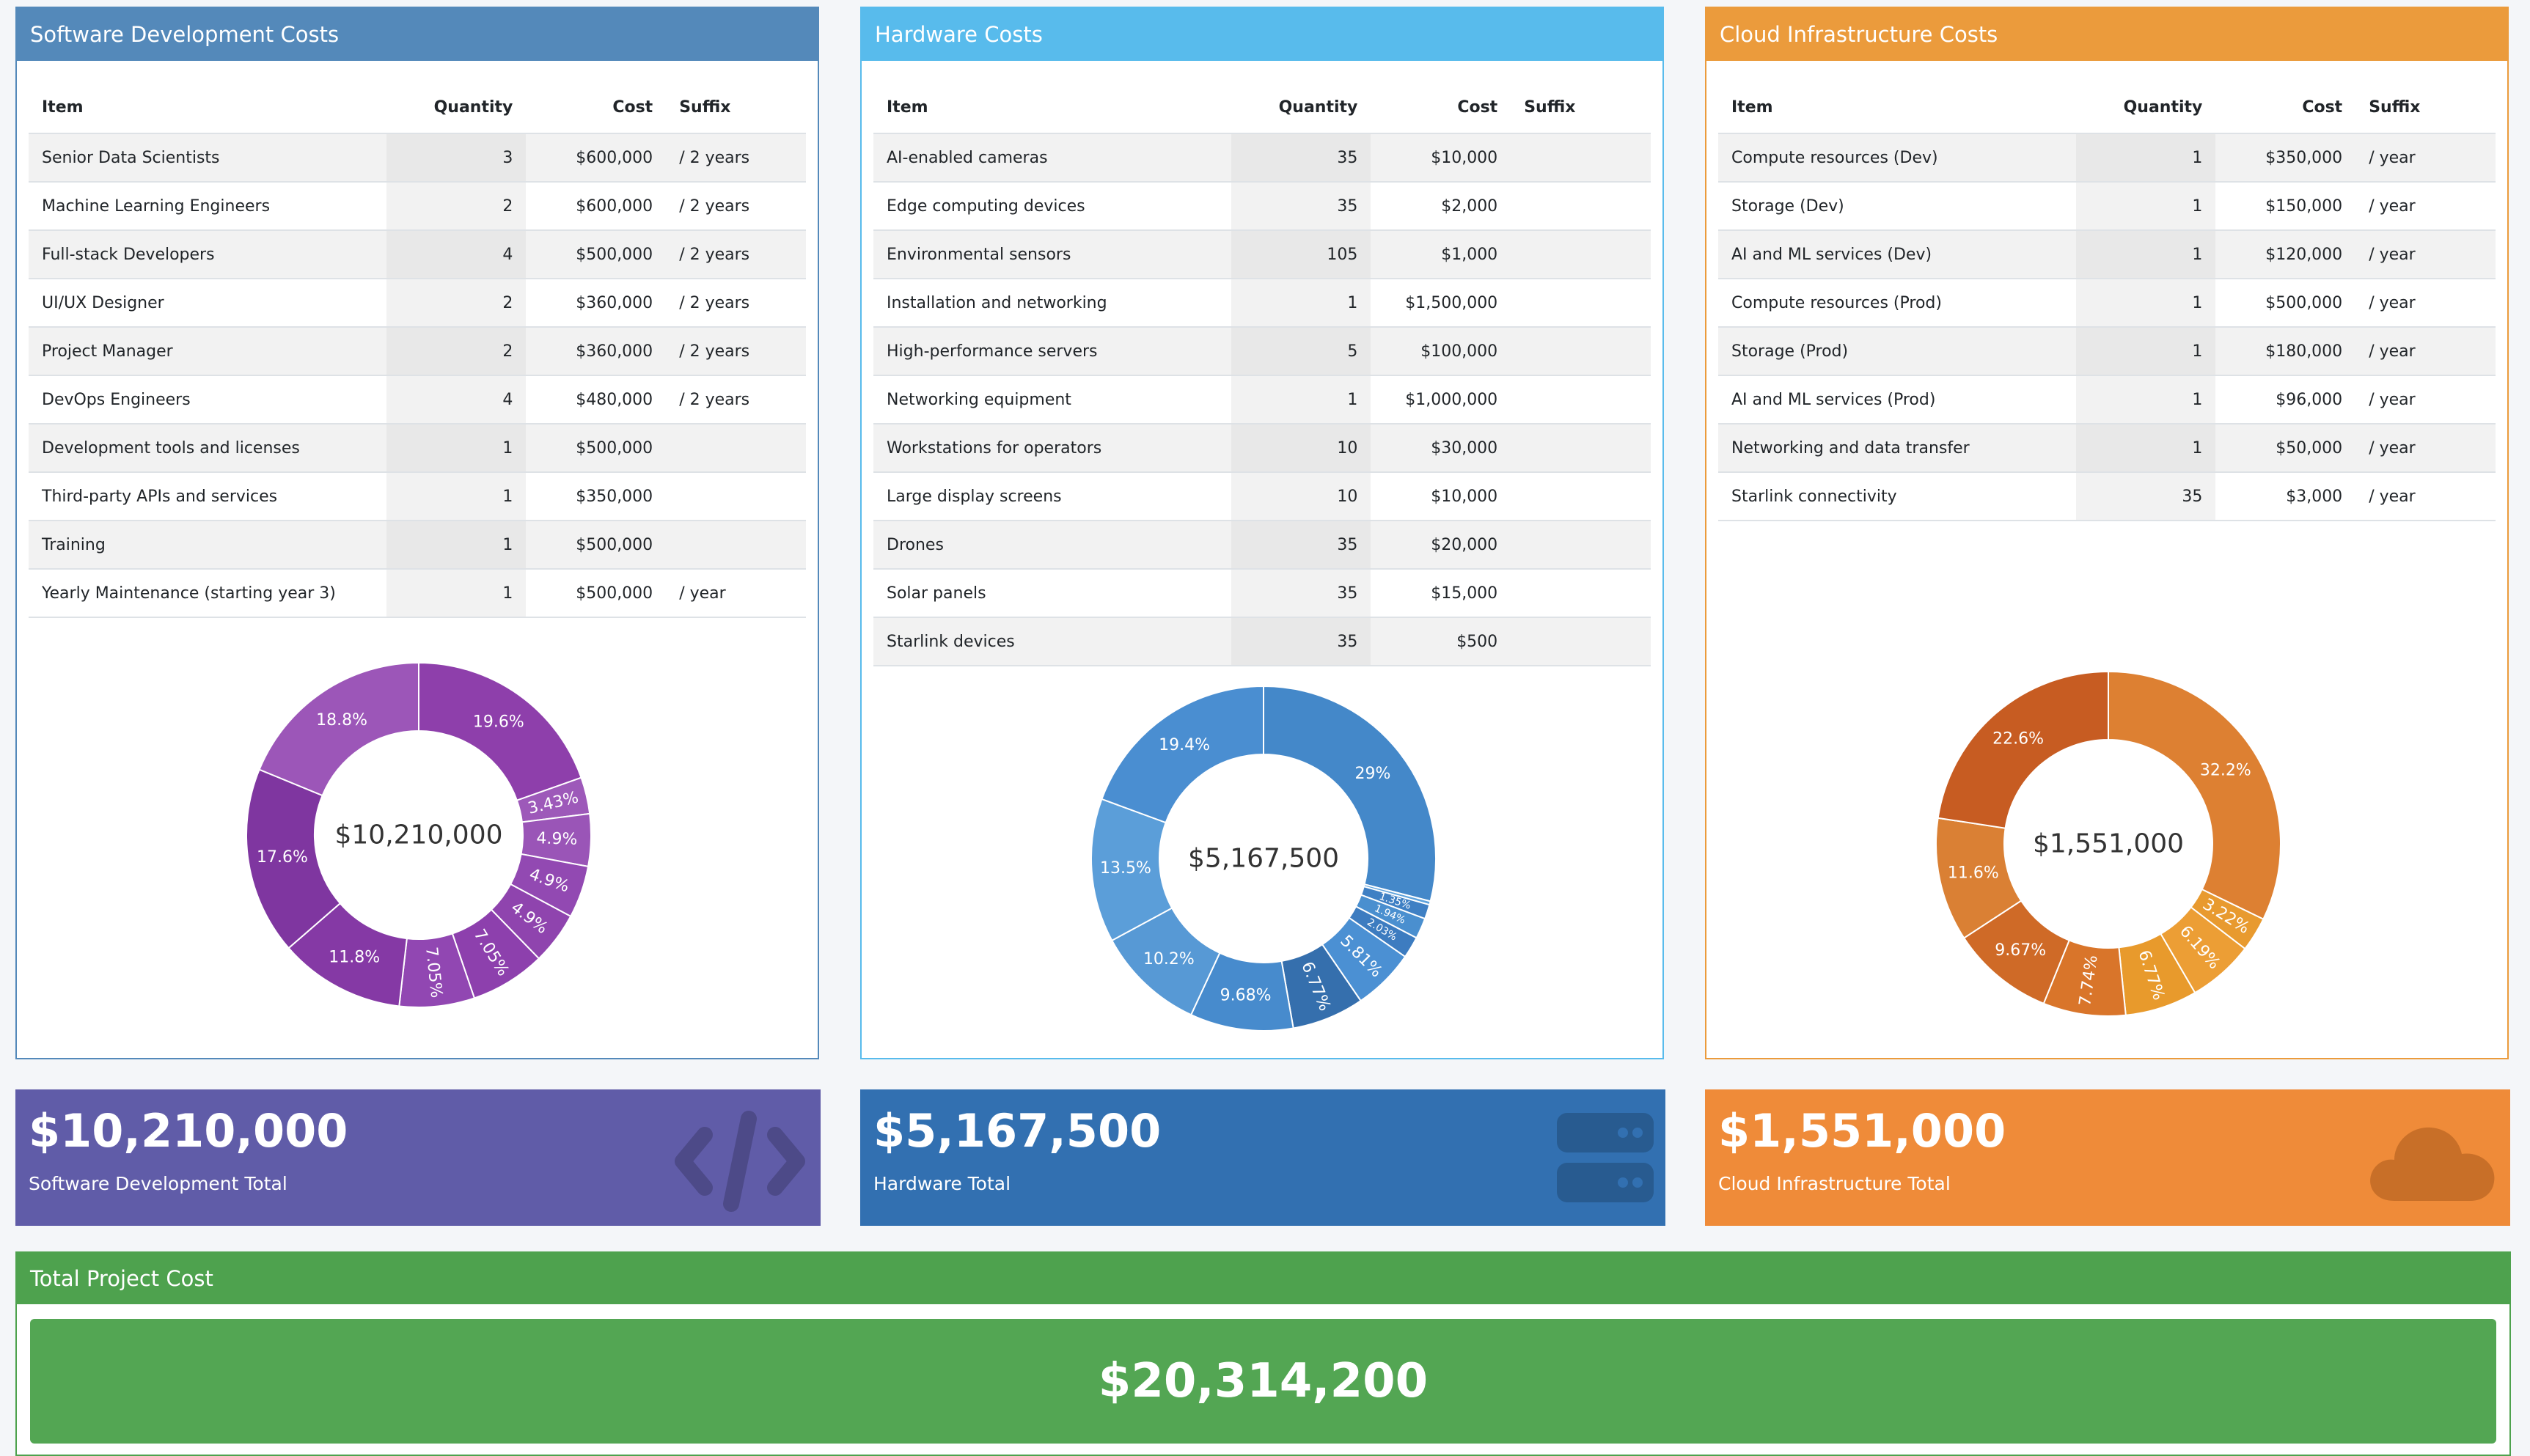  Describe the element at coordinates (1441, 545) in the screenshot. I see `cell-cost: $20,000` at that location.